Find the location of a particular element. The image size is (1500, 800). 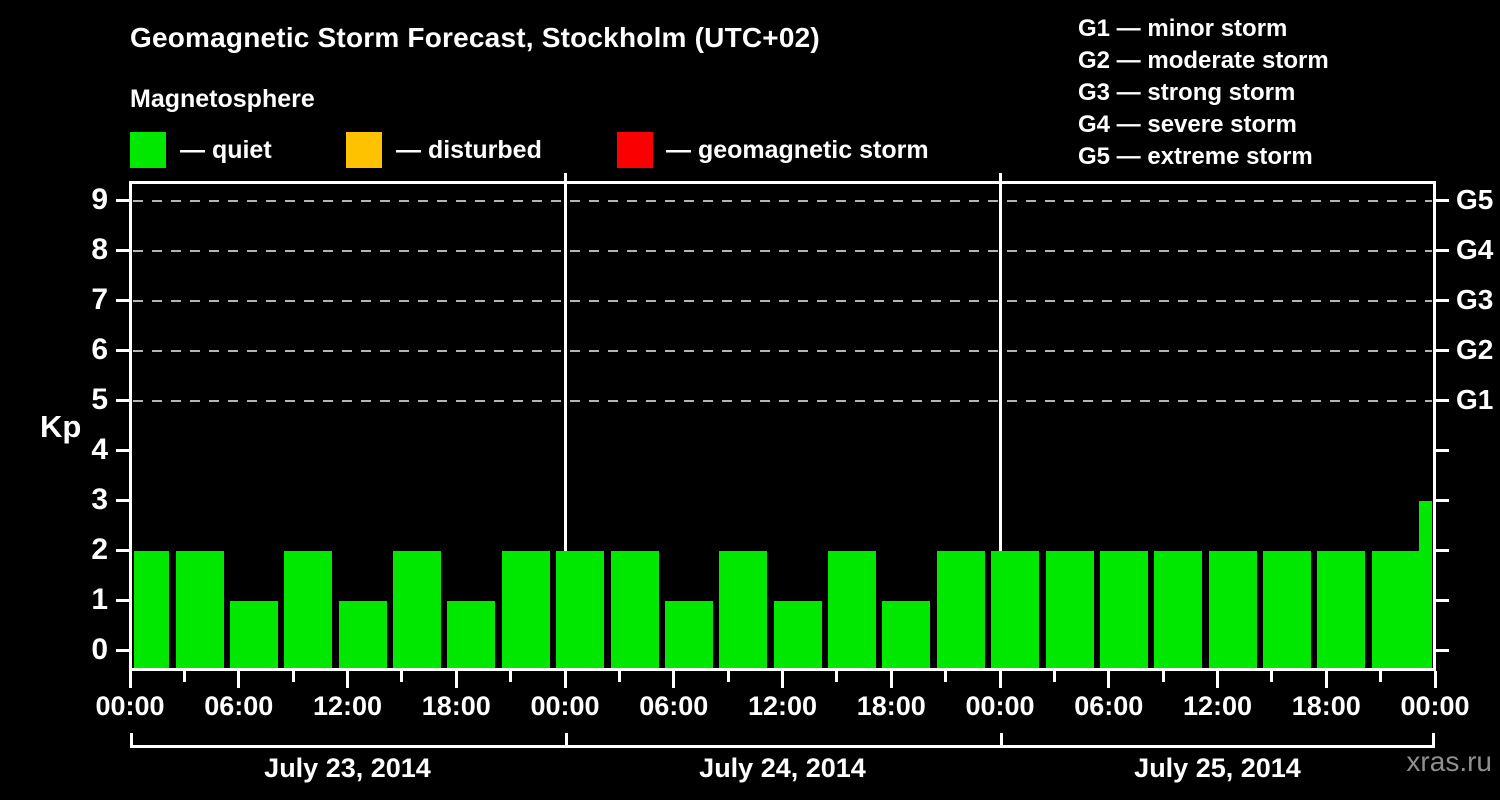

y-tick-label: 9 is located at coordinates (99, 199).